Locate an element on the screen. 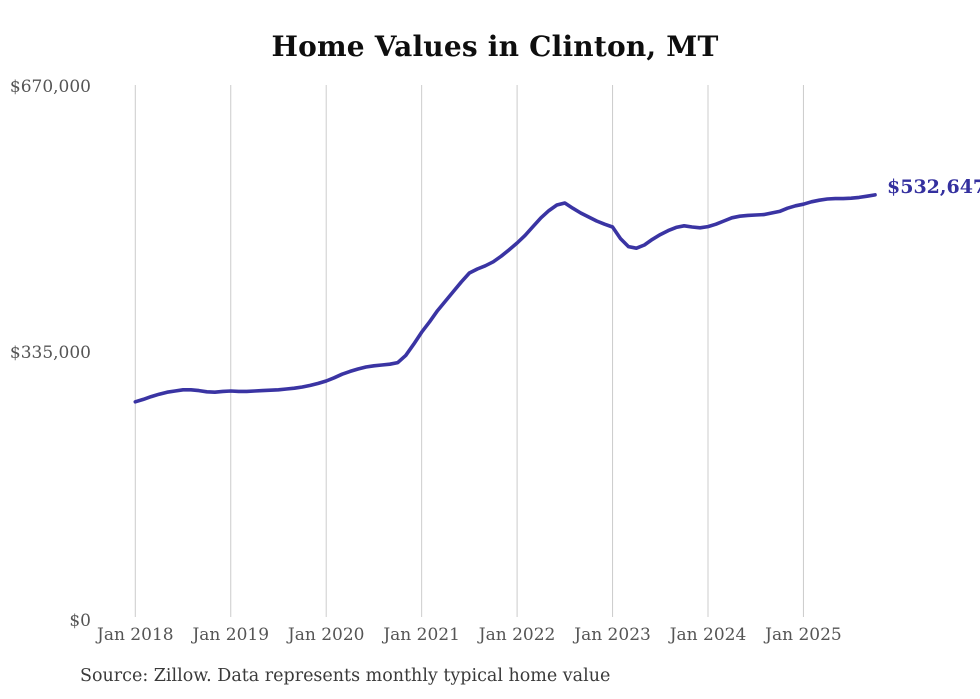 This screenshot has width=980, height=699. latest-value-label: $532,647 is located at coordinates (933, 187).